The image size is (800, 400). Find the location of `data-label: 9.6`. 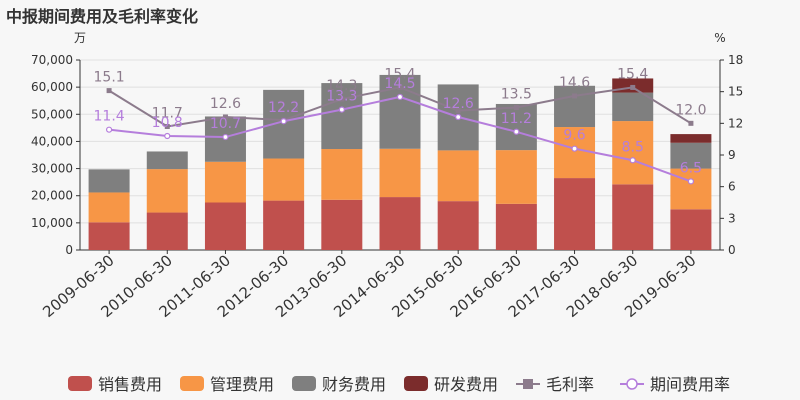

data-label: 9.6 is located at coordinates (574, 136).